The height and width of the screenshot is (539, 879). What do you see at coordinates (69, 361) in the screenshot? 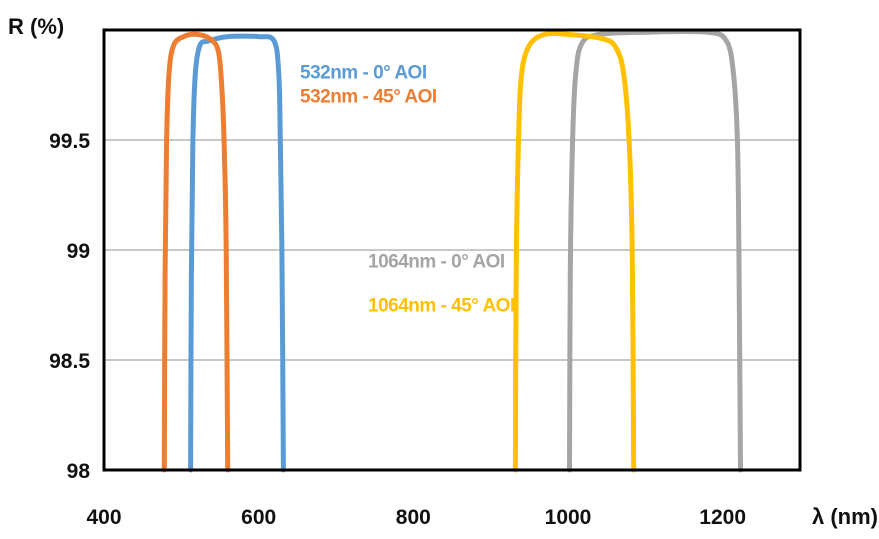
I see `y-tick-label-1: 98.5` at bounding box center [69, 361].